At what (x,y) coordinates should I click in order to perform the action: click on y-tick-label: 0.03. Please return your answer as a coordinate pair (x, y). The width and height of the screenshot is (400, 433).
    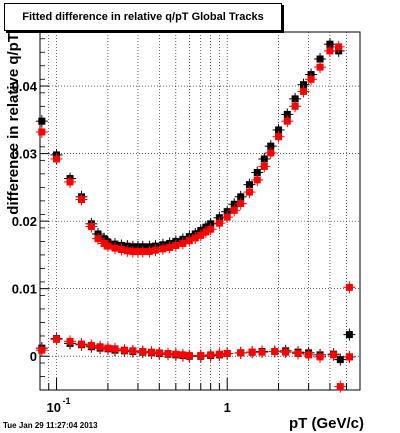
    Looking at the image, I should click on (24, 154).